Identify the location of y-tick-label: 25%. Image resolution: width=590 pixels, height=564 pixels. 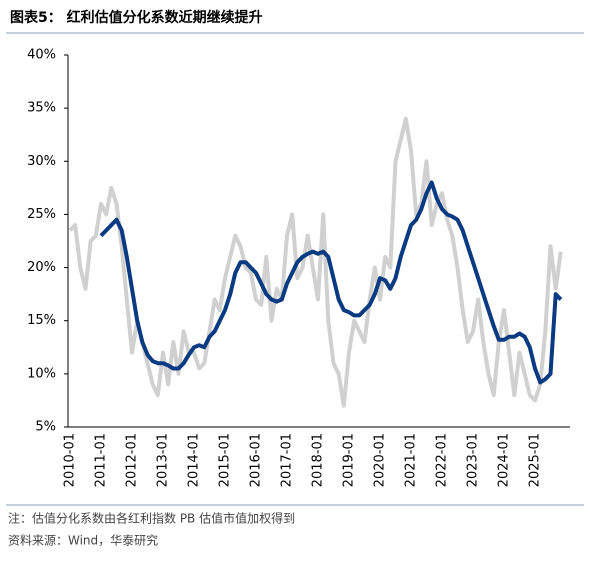
(41, 214).